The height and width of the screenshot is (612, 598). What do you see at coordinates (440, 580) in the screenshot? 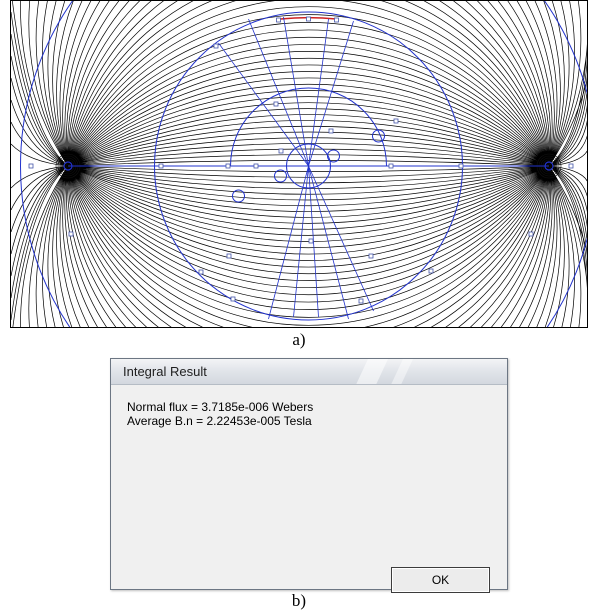
I see `ok-button: OK` at bounding box center [440, 580].